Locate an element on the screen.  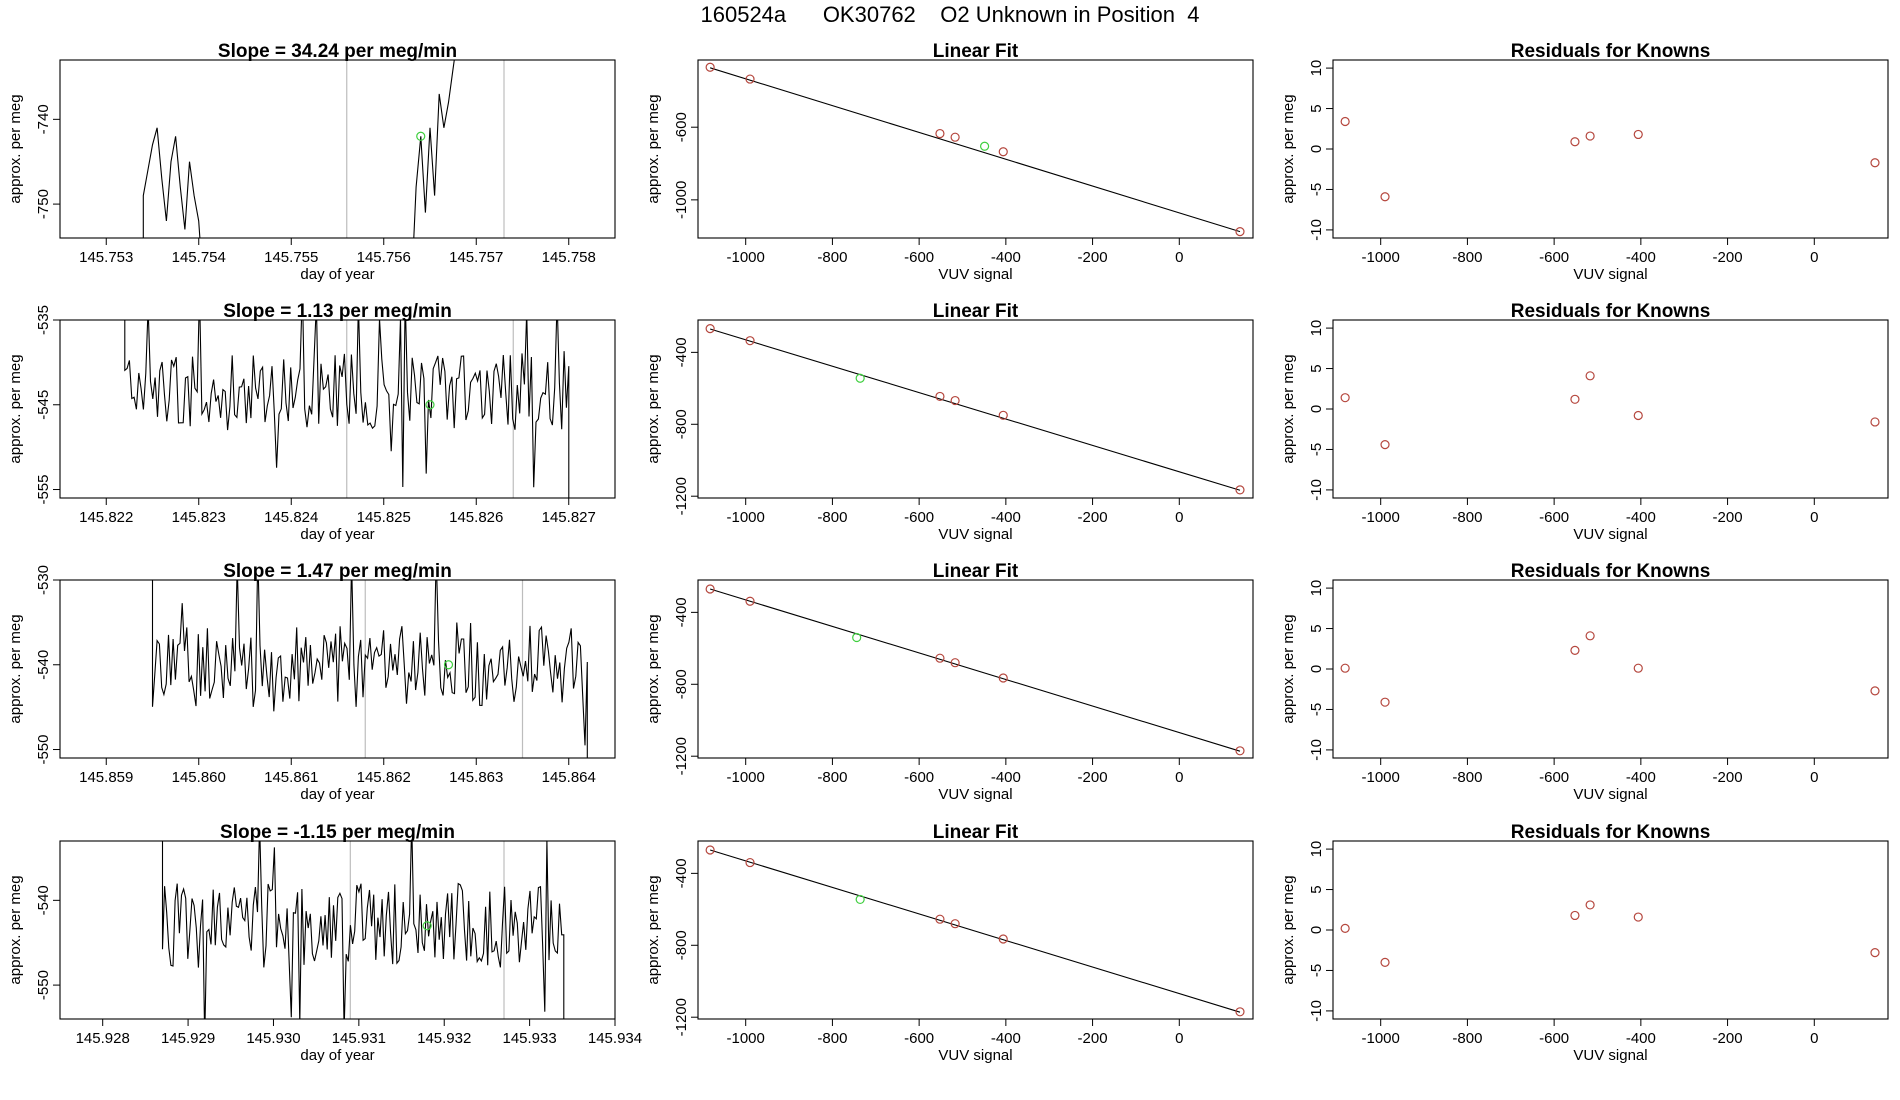
y-tick-label: -555 is located at coordinates (43, 490).